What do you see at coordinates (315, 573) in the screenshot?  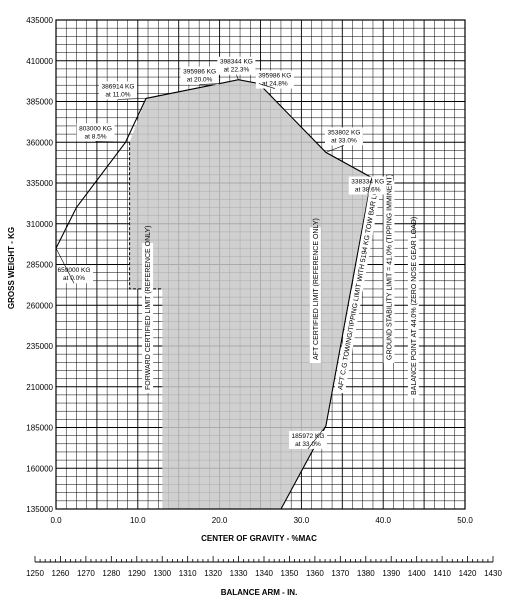 I see `x2-tick-label: 1360` at bounding box center [315, 573].